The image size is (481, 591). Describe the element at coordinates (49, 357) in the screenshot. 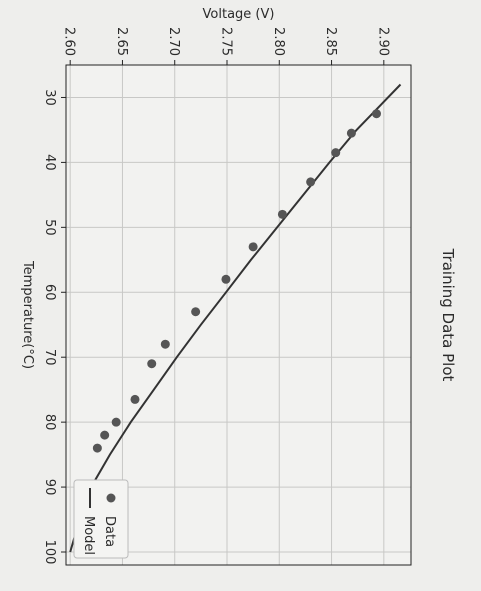

I see `x-tick-label: 70` at that location.